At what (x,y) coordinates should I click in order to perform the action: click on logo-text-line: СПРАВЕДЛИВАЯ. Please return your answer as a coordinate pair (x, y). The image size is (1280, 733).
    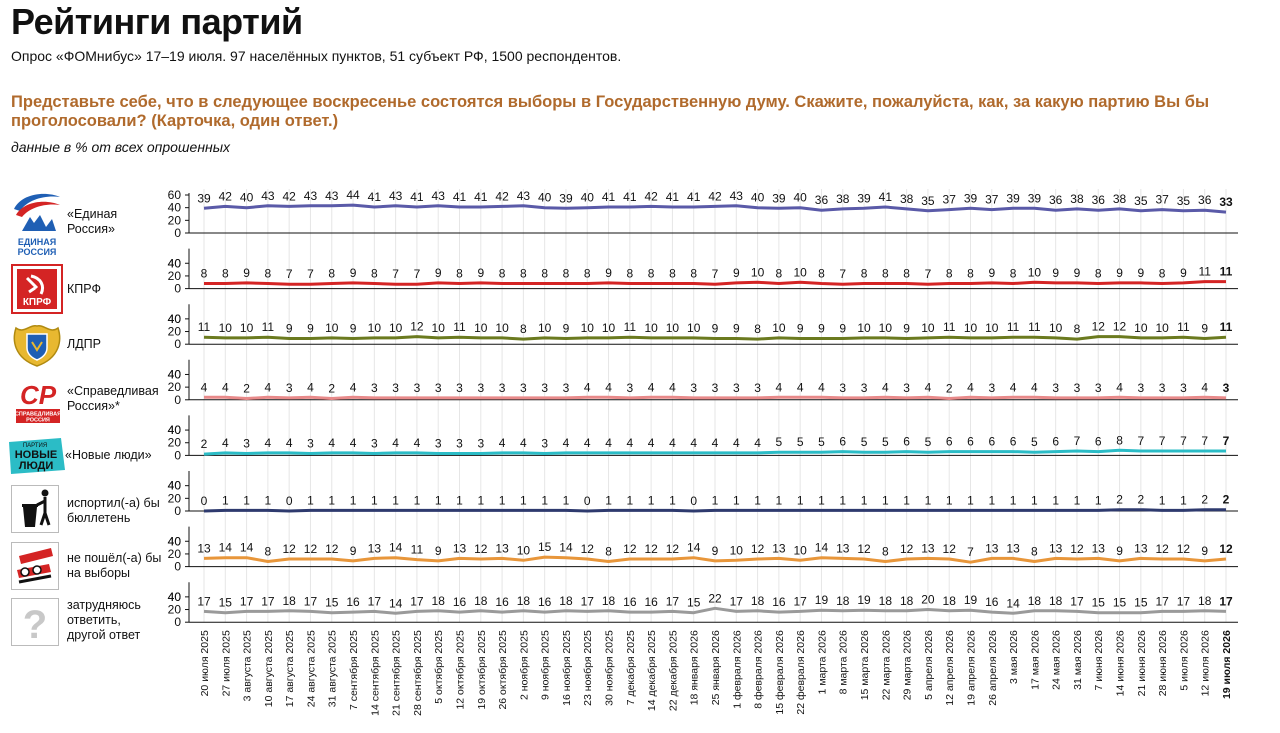
    Looking at the image, I should click on (38, 415).